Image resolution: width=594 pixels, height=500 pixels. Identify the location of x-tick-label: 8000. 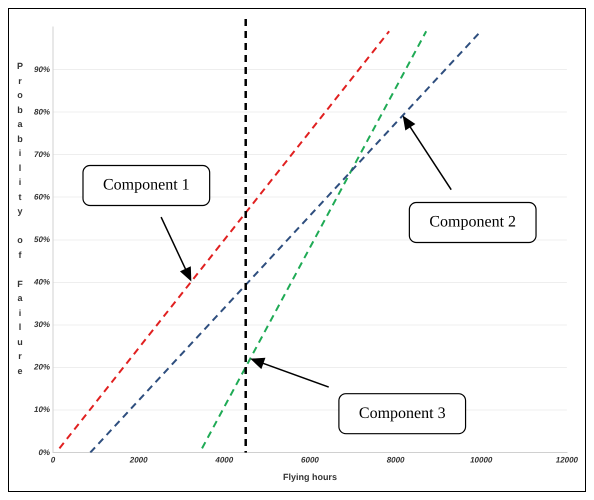
(396, 460).